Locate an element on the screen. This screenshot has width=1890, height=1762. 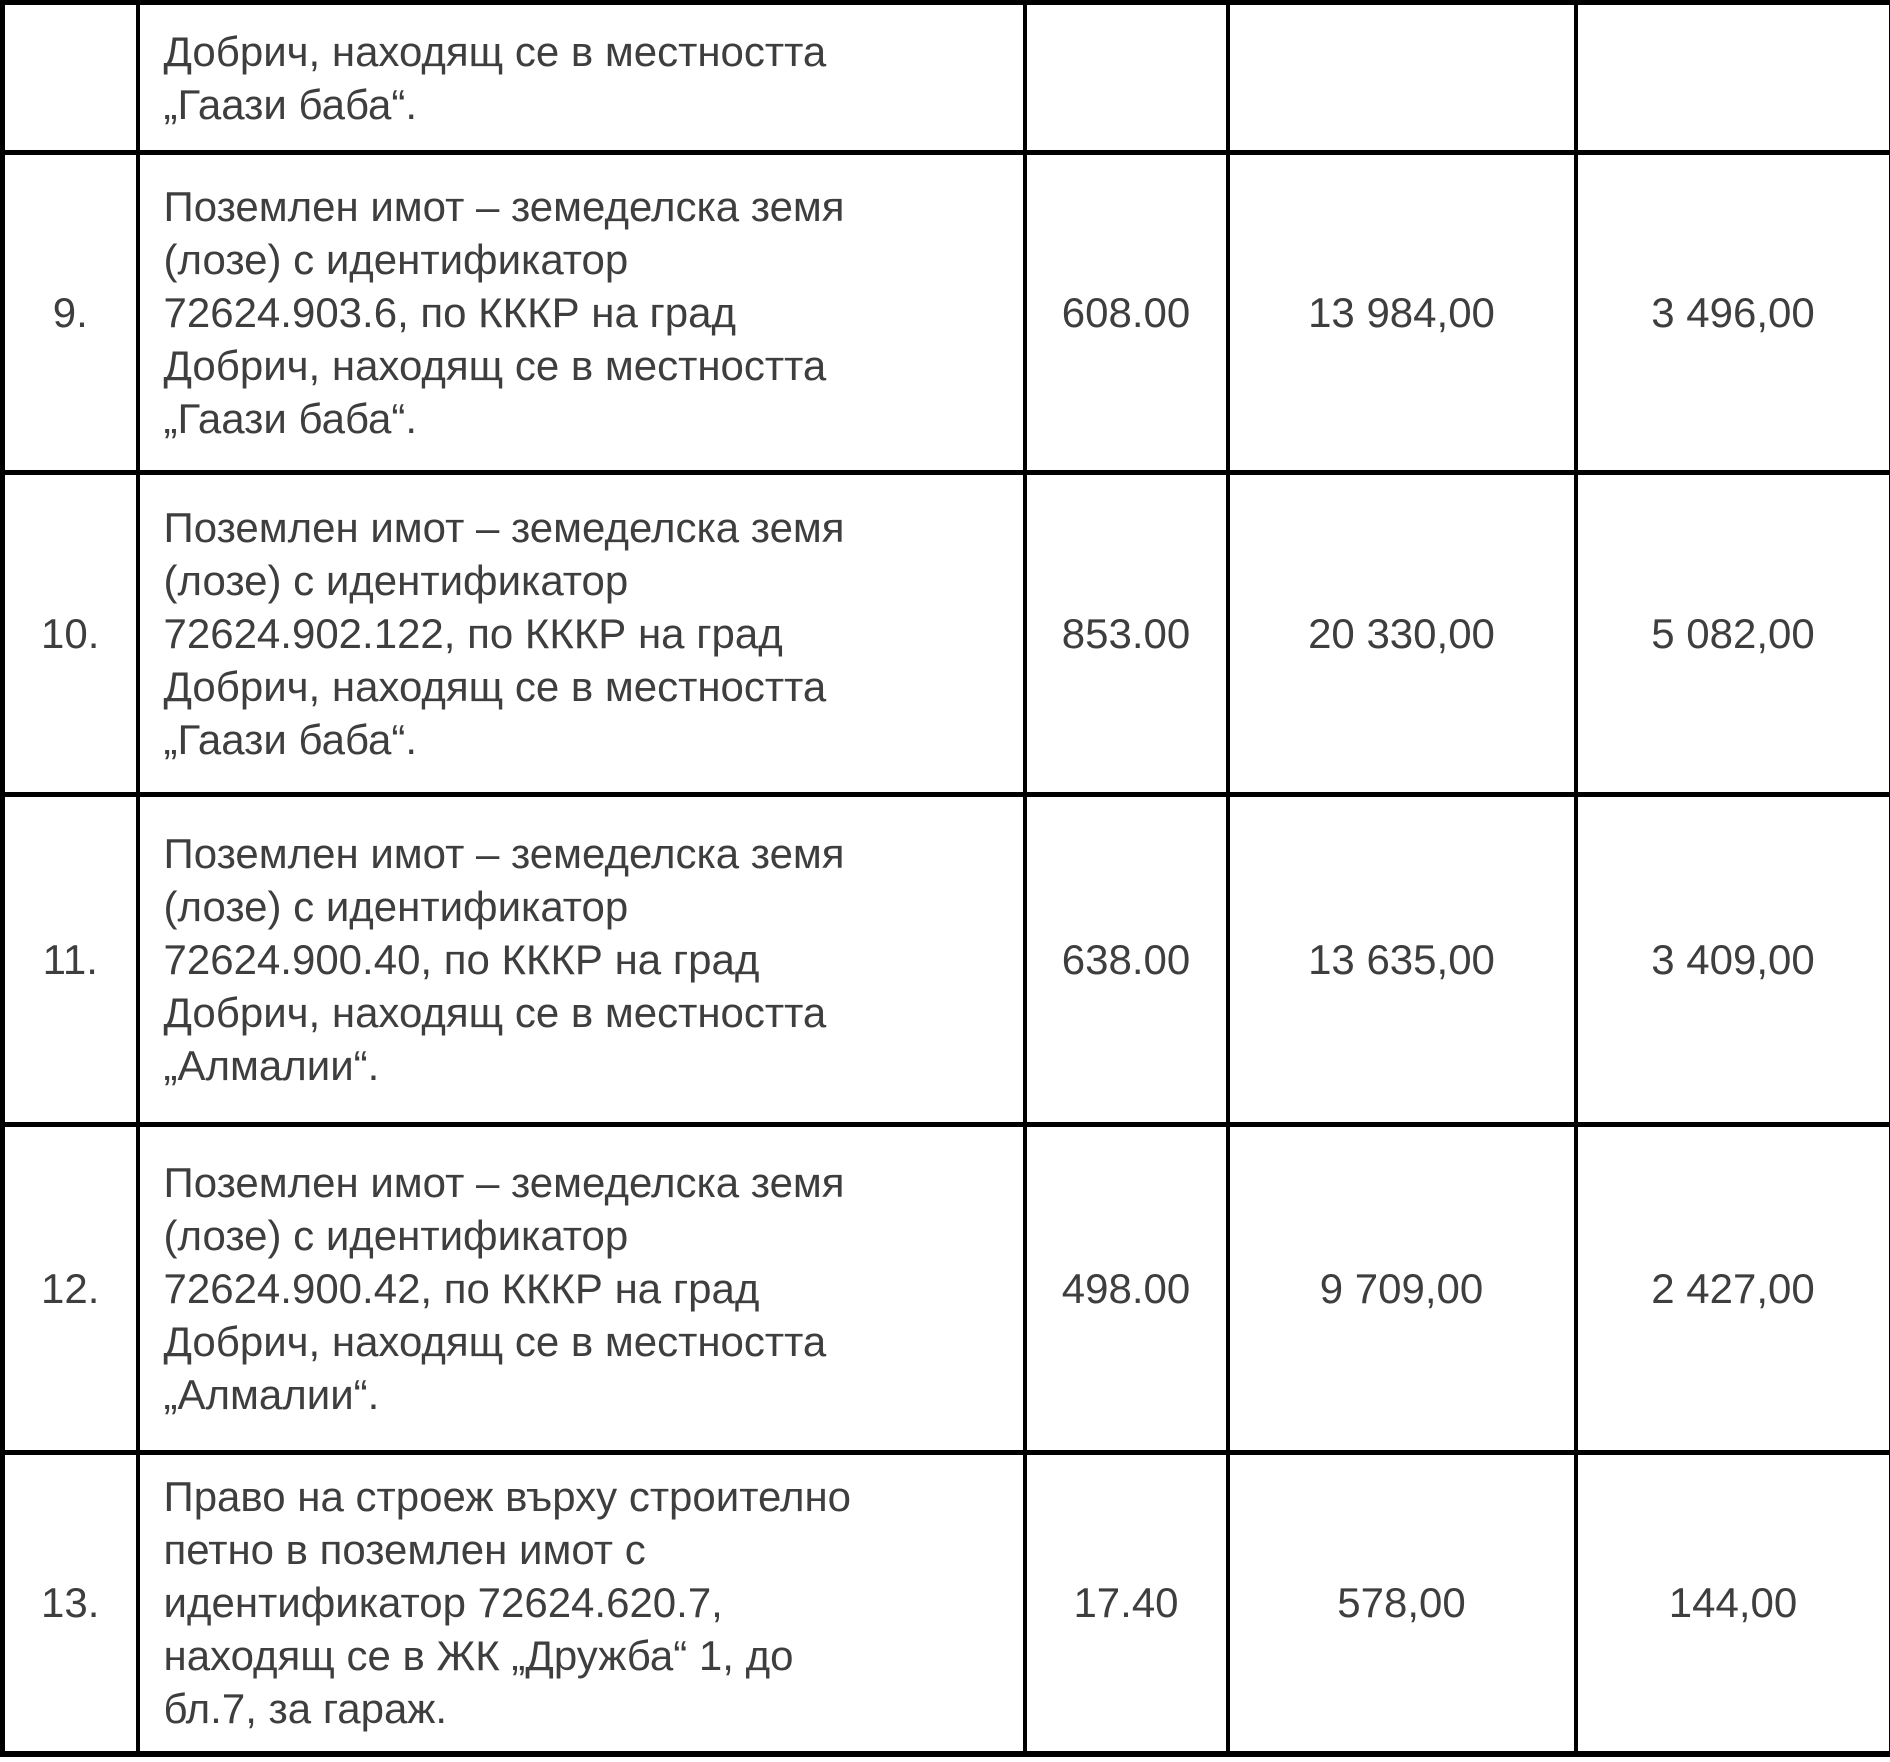
amount-cell: 9 709,00 is located at coordinates (1401, 1288).